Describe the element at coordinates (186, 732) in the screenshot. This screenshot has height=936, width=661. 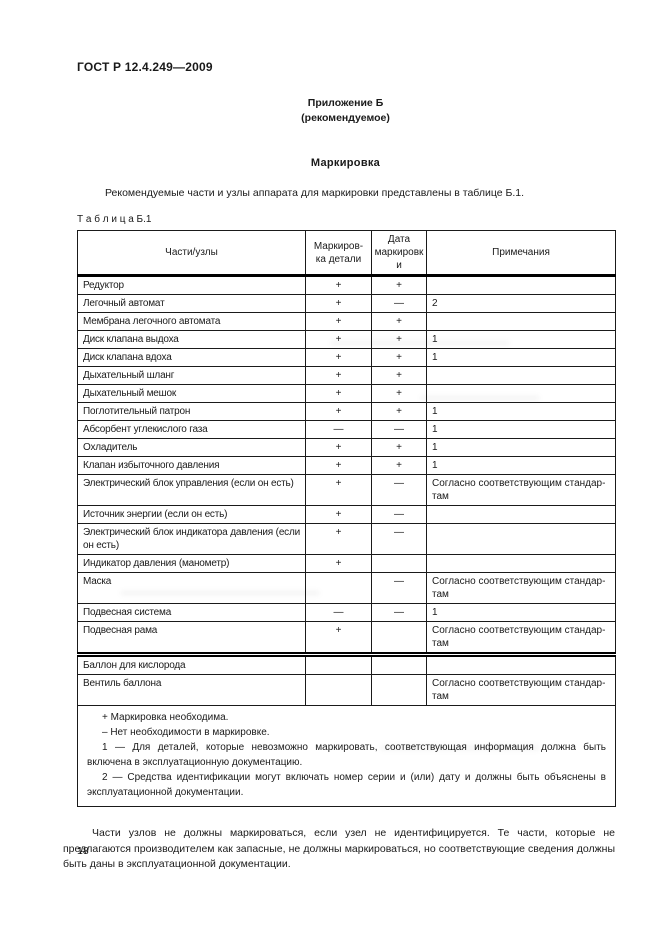
I see `footnote-minus: – Нет необходимости в маркировке.` at that location.